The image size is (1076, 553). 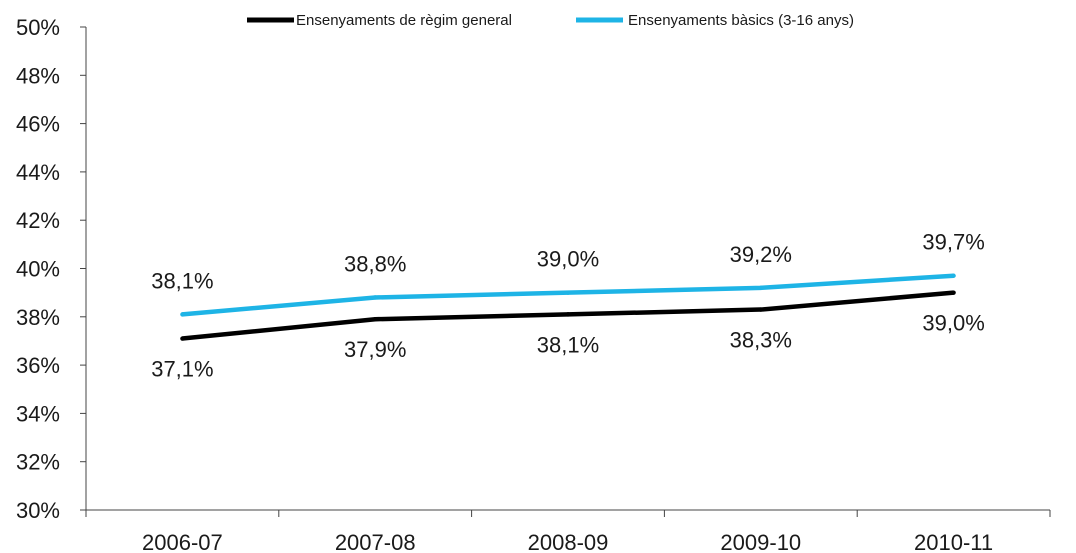 What do you see at coordinates (38, 413) in the screenshot?
I see `y-tick-label: 34%` at bounding box center [38, 413].